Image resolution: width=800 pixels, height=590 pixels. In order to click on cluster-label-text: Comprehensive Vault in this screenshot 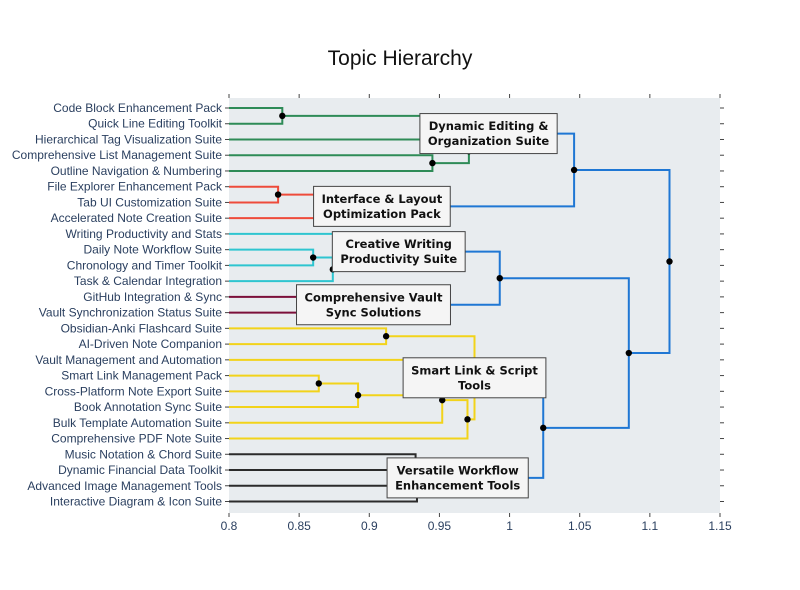, I will do `click(374, 297)`.